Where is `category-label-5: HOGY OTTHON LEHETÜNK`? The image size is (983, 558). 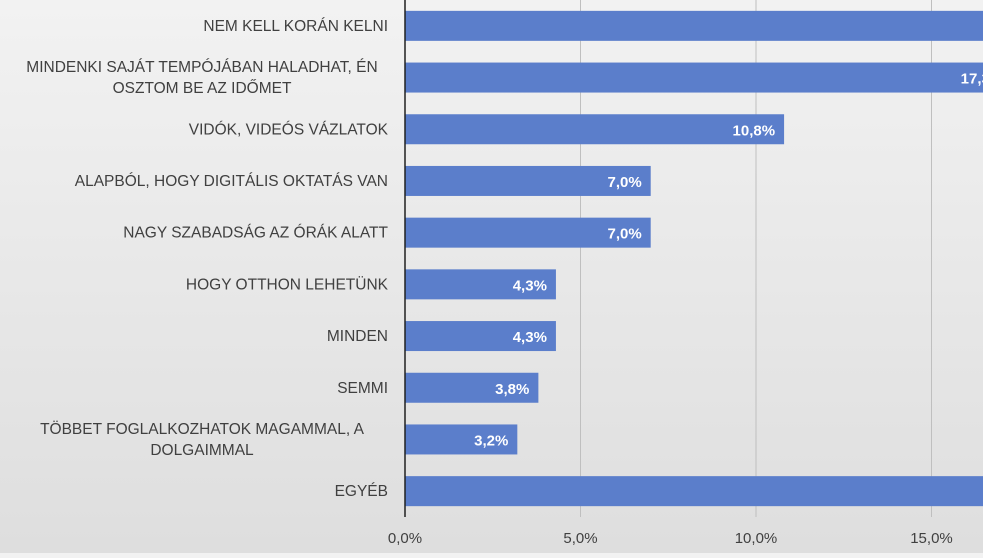
category-label-5: HOGY OTTHON LEHETÜNK is located at coordinates (287, 284).